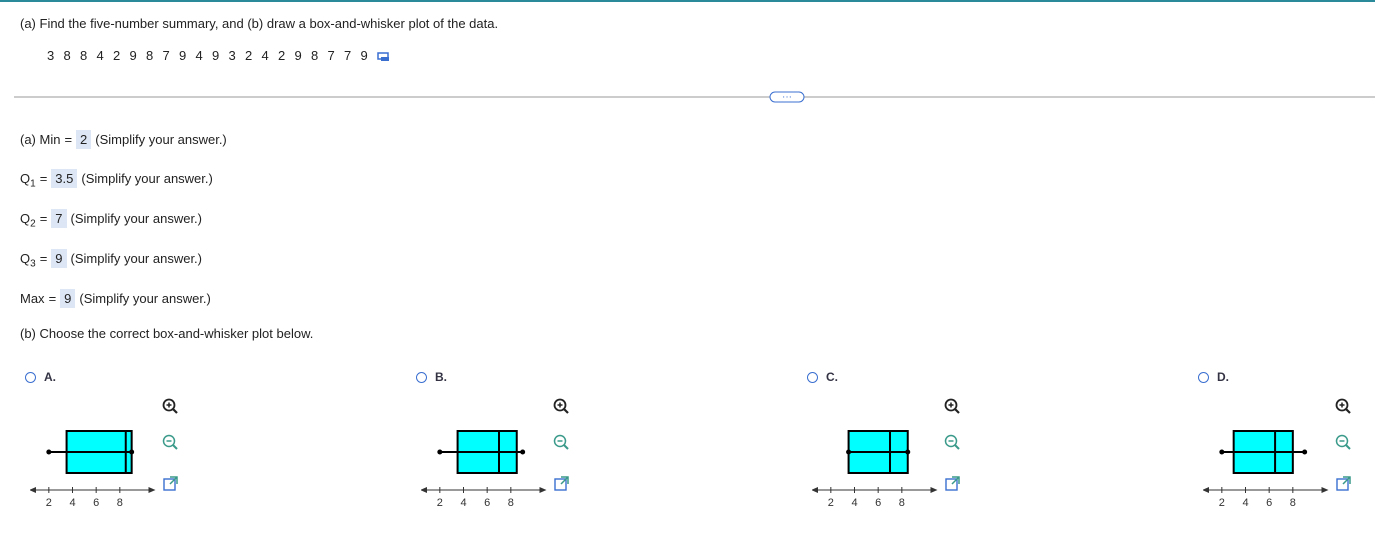 This screenshot has height=543, width=1375. Describe the element at coordinates (1223, 377) in the screenshot. I see `option-letter: D.` at that location.